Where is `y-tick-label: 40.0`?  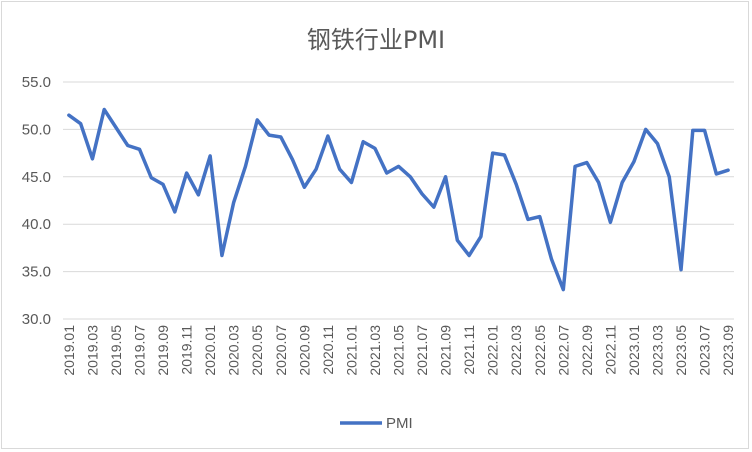
y-tick-label: 40.0 is located at coordinates (36, 224).